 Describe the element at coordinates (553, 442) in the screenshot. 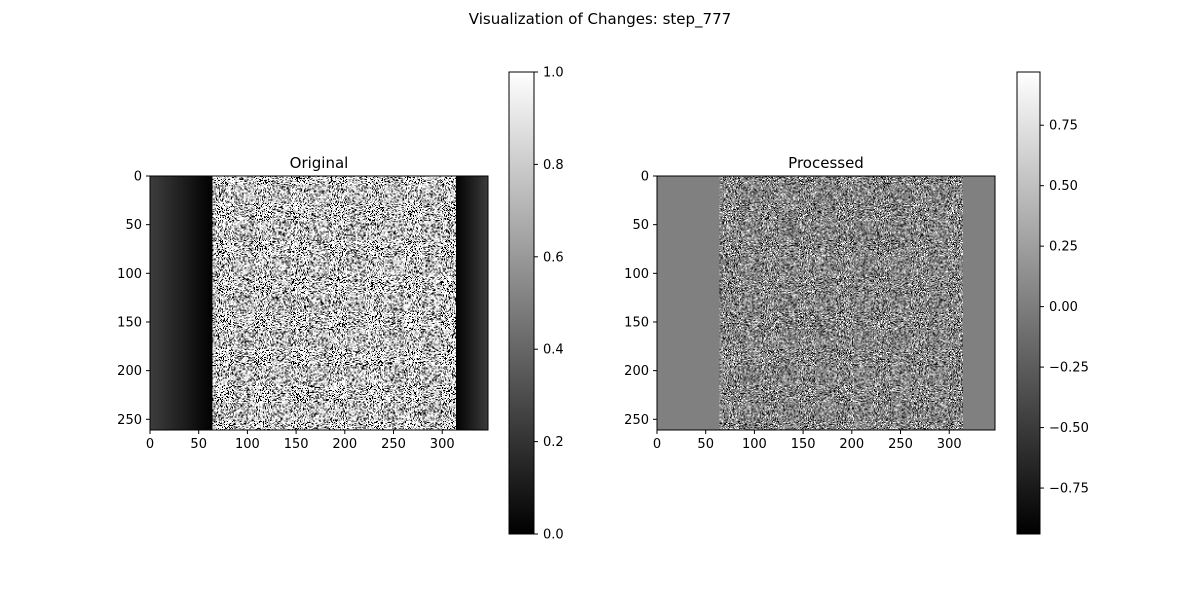

I see `colorbar-tick-label: 0.2` at that location.